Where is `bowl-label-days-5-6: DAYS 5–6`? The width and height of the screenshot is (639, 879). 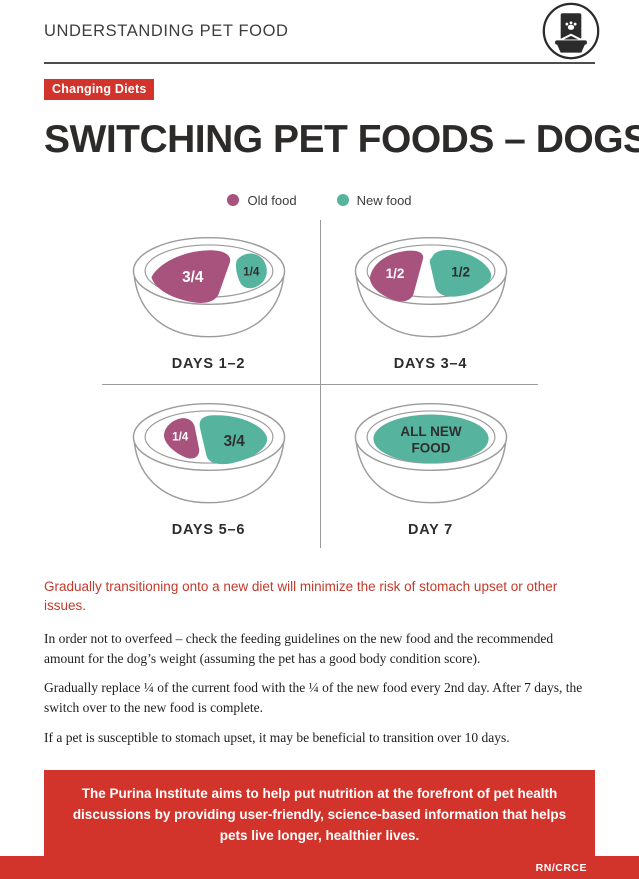
bowl-label-days-5-6: DAYS 5–6 is located at coordinates (208, 529).